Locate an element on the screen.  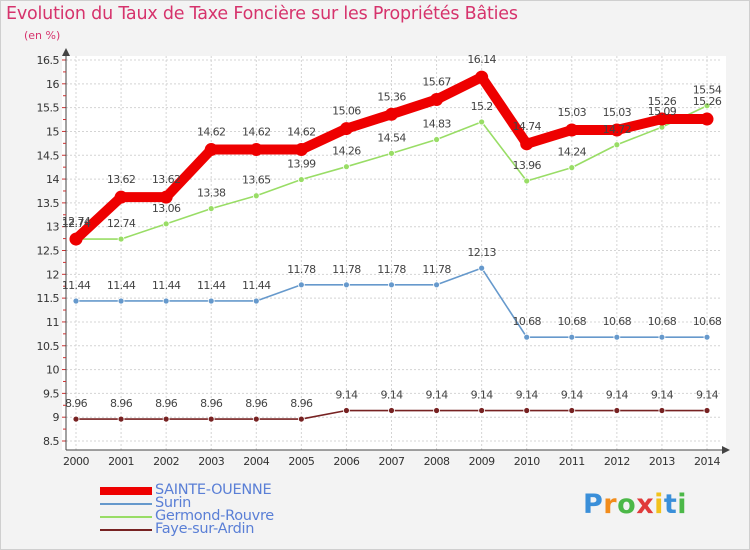
x-tick-label: 2007 is located at coordinates (392, 461).